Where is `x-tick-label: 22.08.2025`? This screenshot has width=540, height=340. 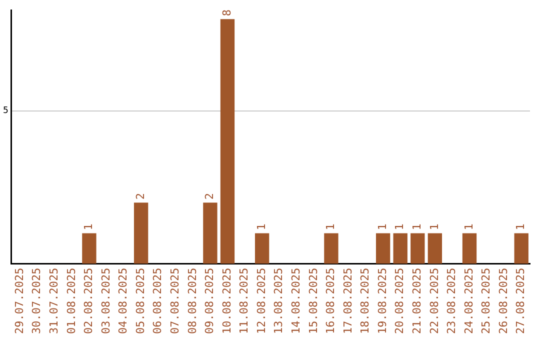
x-tick-label: 22.08.2025 is located at coordinates (434, 301).